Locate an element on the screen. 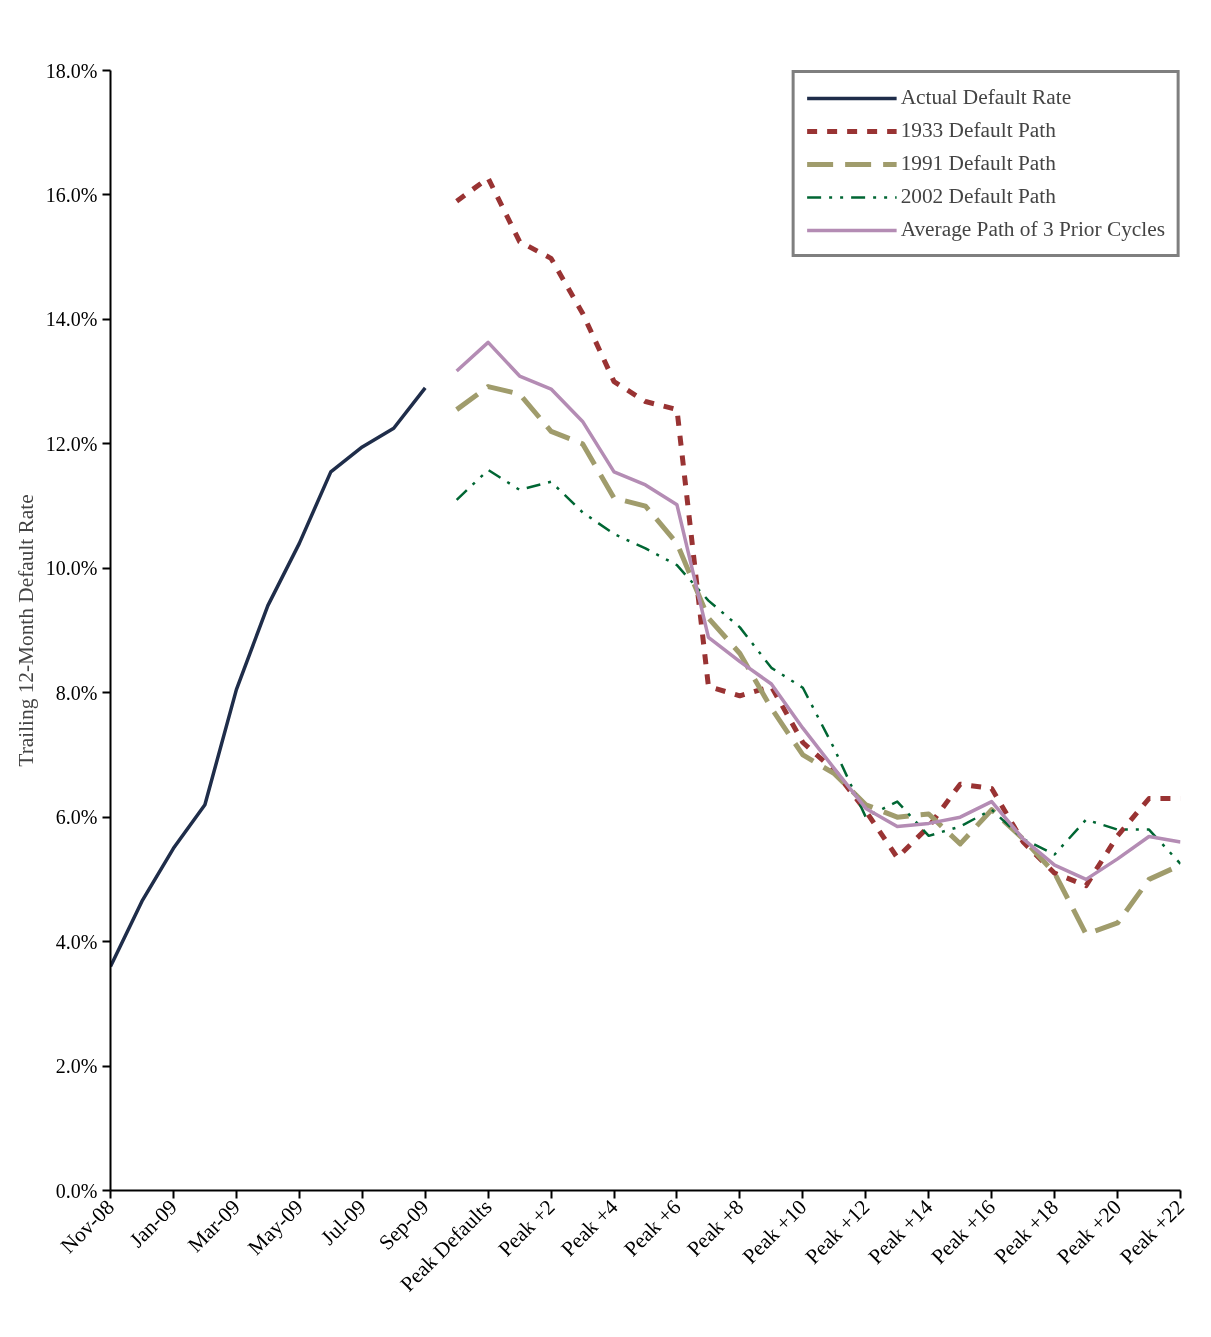  y-tick-label: 2.0% is located at coordinates (76, 1066).